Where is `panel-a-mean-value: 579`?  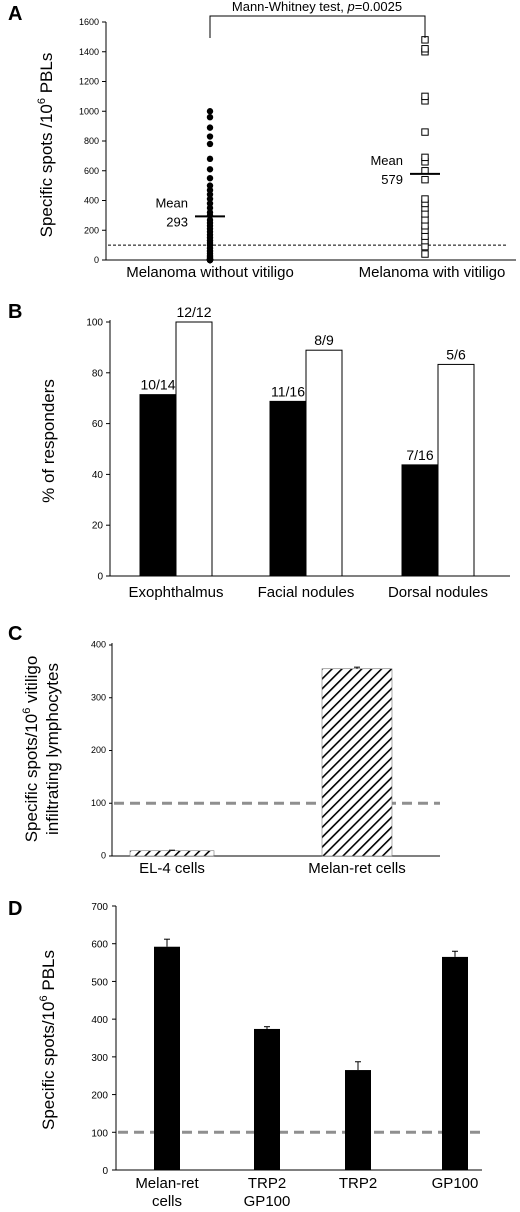 panel-a-mean-value: 579 is located at coordinates (392, 179).